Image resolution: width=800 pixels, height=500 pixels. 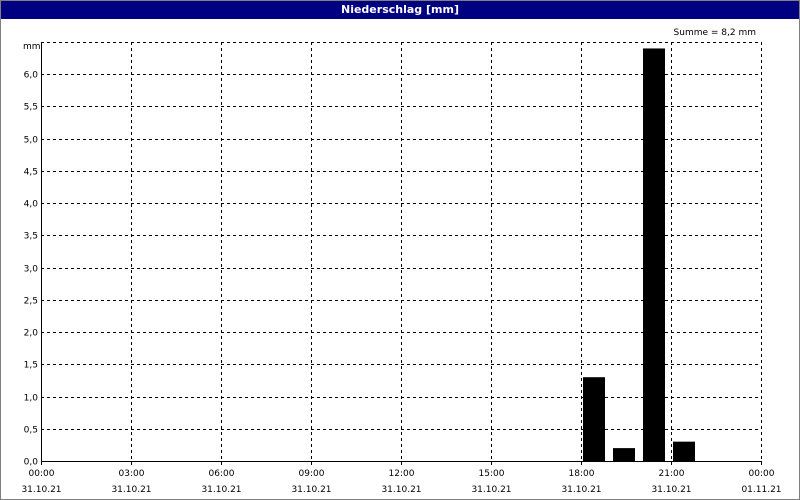 What do you see at coordinates (639, 254) in the screenshot?
I see `bar-series` at bounding box center [639, 254].